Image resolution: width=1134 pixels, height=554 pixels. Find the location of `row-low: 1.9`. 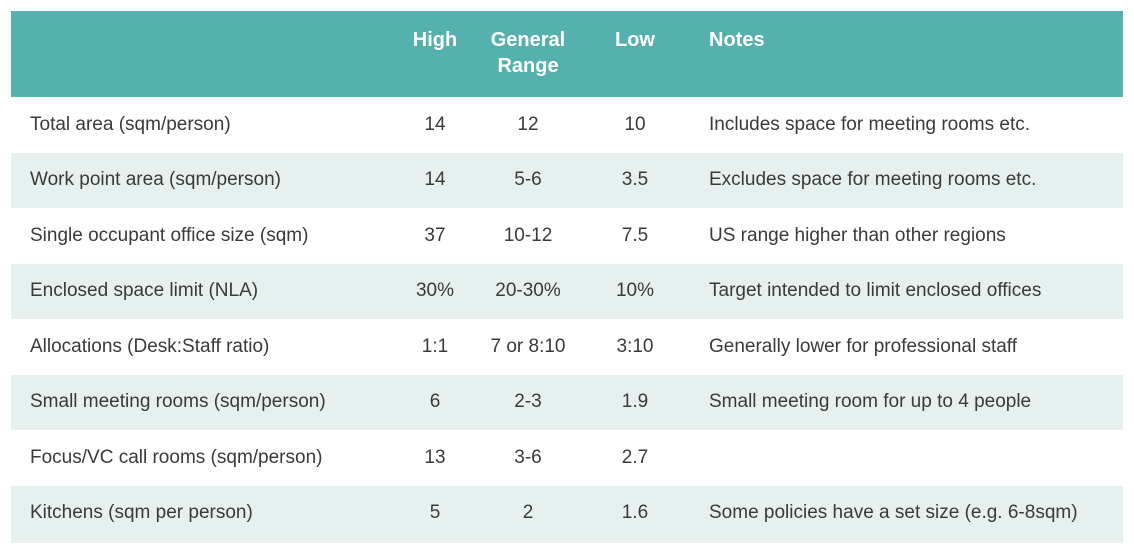

row-low: 1.9 is located at coordinates (635, 402).